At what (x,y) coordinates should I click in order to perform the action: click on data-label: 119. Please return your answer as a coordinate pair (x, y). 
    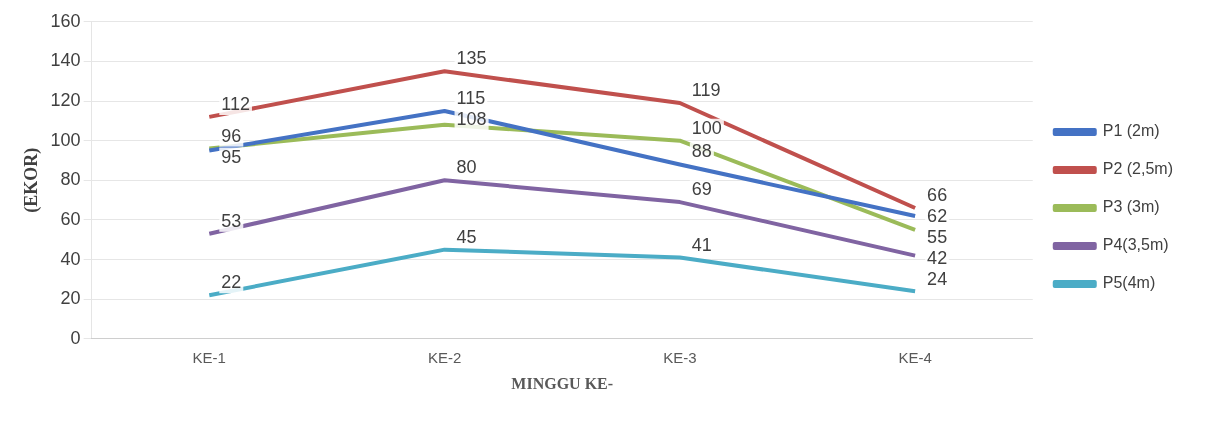
    Looking at the image, I should click on (706, 90).